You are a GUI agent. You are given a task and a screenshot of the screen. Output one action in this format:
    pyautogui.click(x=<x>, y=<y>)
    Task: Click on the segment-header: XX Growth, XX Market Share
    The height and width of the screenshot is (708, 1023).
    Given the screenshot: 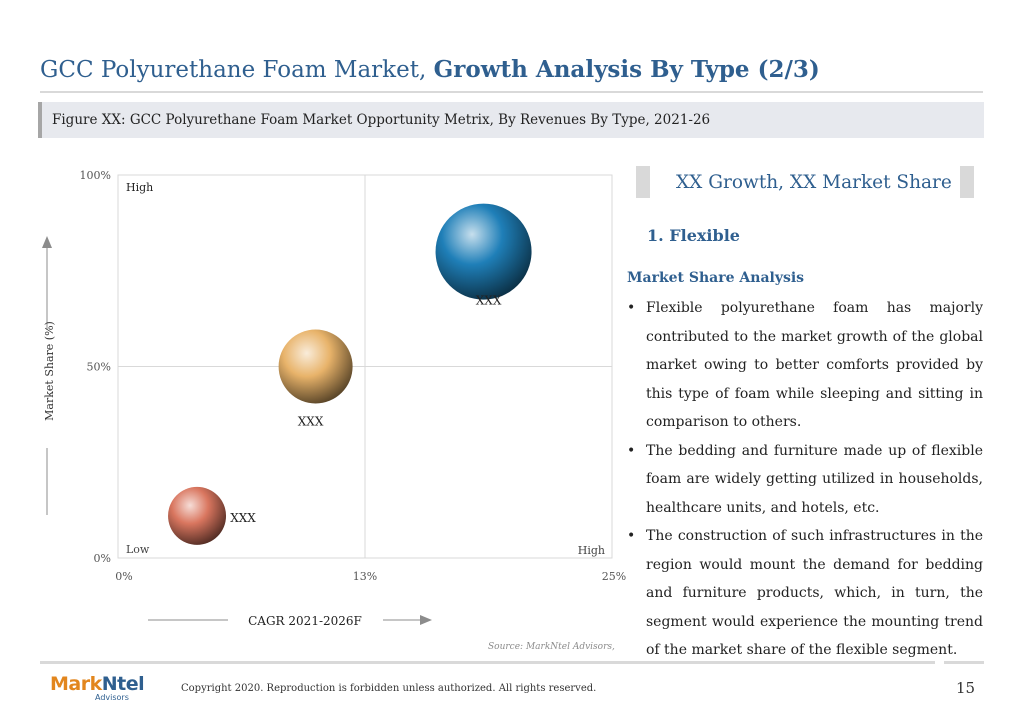 What is the action you would take?
    pyautogui.click(x=805, y=182)
    